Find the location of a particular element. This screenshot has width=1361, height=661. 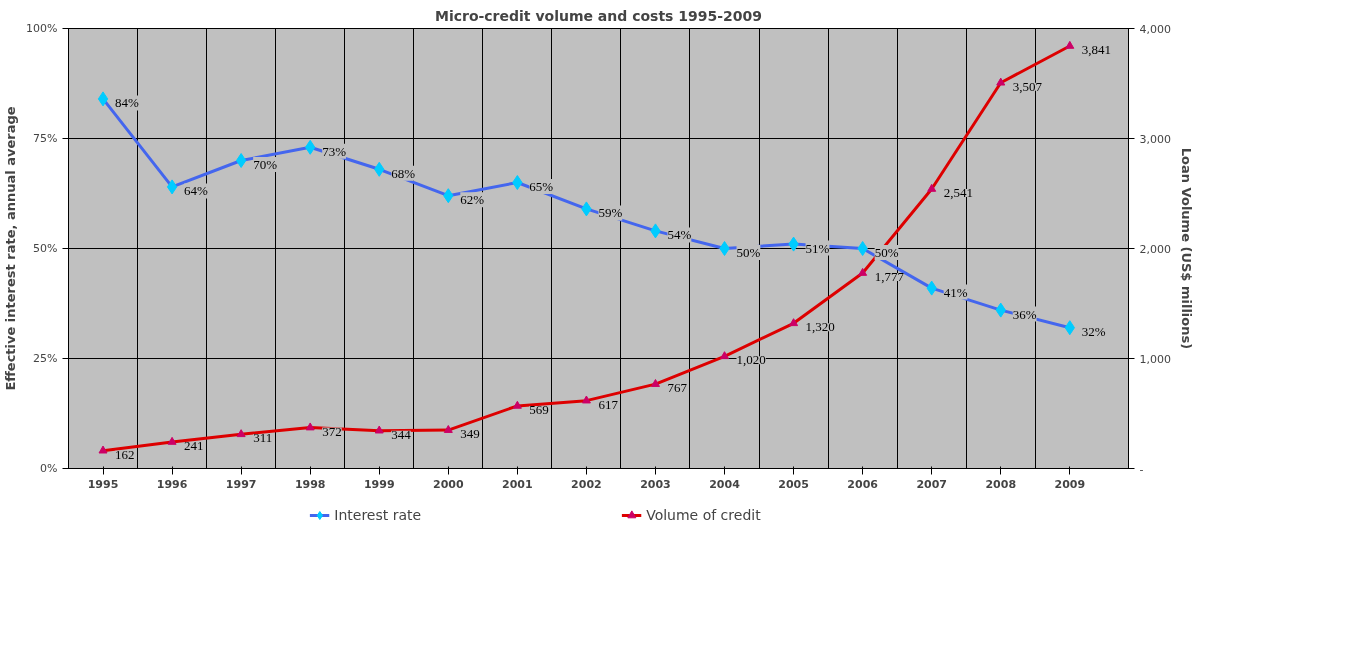

data-label: 1,320 is located at coordinates (820, 327).